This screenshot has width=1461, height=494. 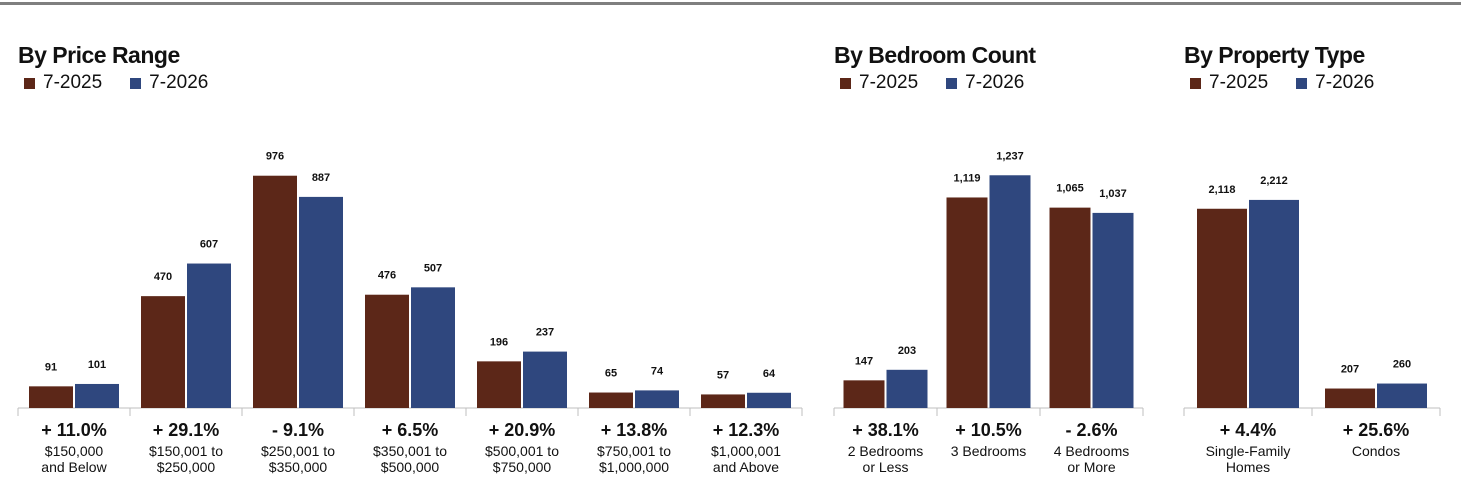 What do you see at coordinates (163, 277) in the screenshot?
I see `data-label: 470` at bounding box center [163, 277].